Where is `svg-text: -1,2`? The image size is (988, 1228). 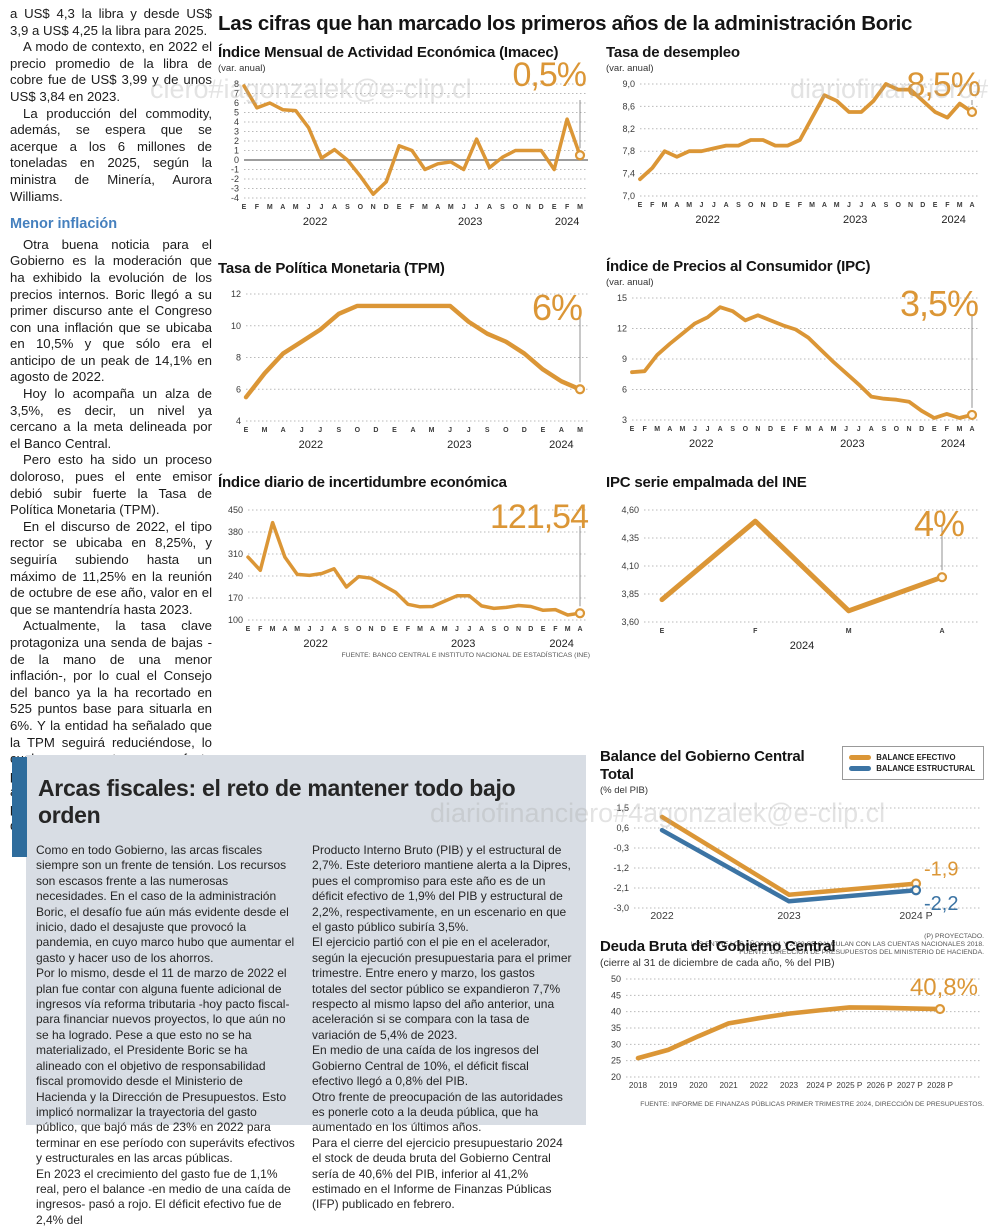 svg-text: -1,2 is located at coordinates (621, 868).